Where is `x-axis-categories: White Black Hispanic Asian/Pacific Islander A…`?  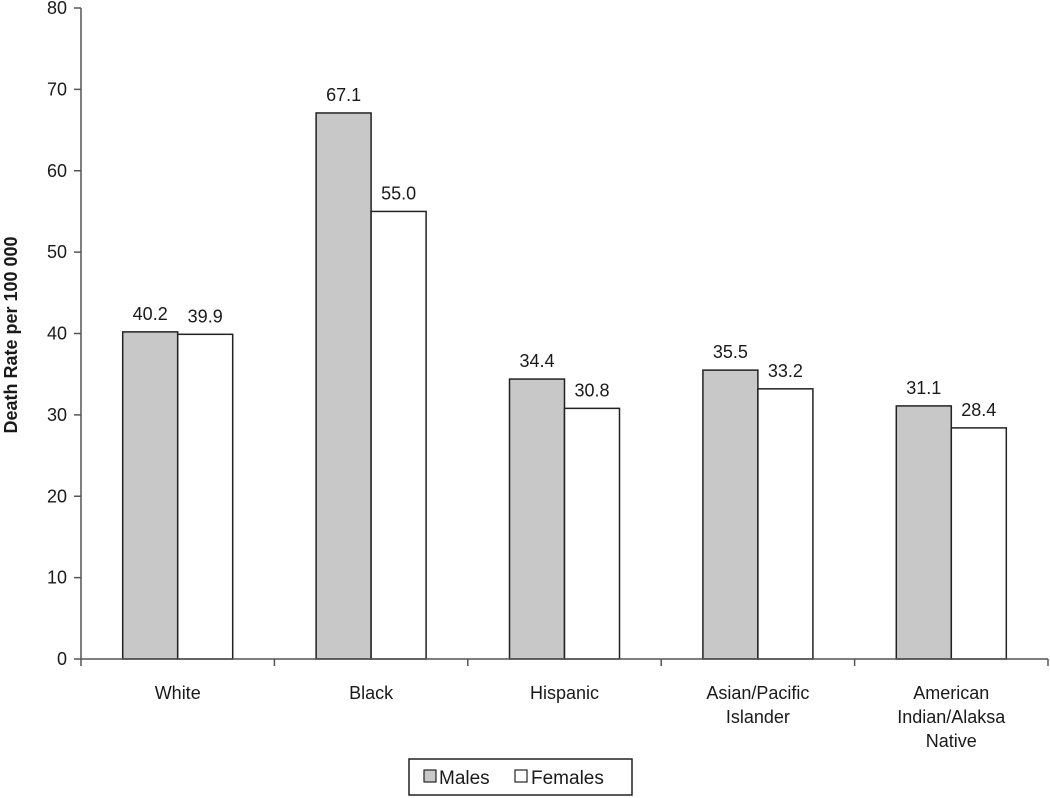
x-axis-categories: White Black Hispanic Asian/Pacific Islander A… is located at coordinates (581, 717).